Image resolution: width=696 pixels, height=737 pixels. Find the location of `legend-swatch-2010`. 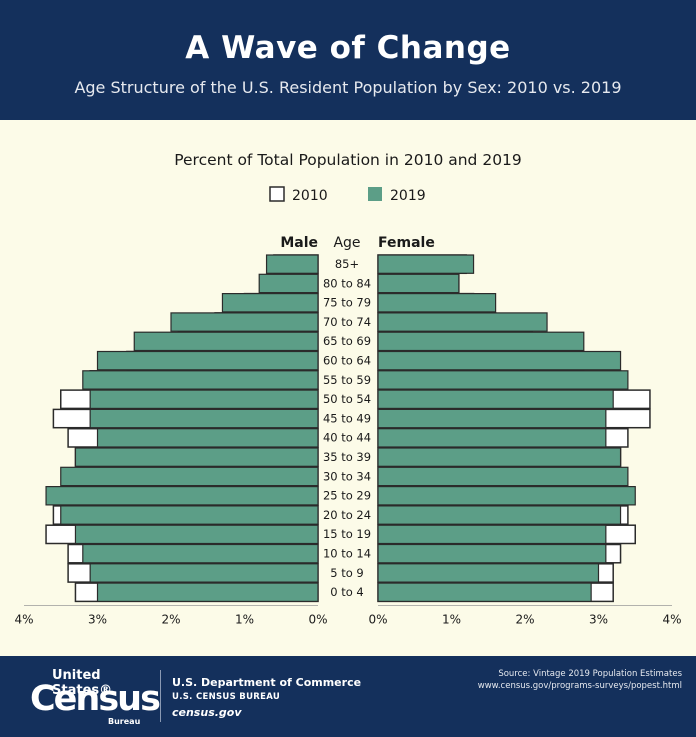

legend-swatch-2010 is located at coordinates (277, 194).